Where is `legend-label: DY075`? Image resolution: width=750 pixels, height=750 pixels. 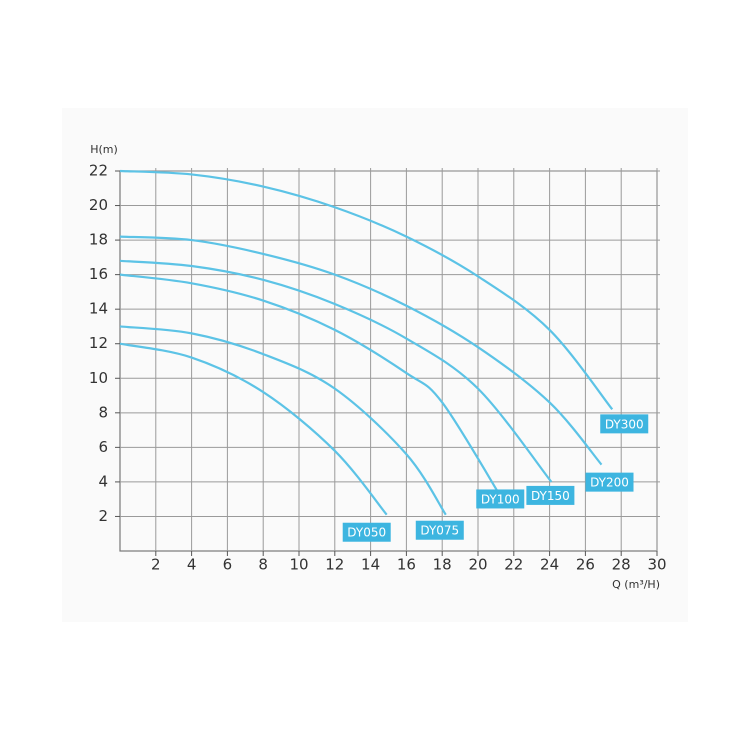
legend-label: DY075 is located at coordinates (439, 531).